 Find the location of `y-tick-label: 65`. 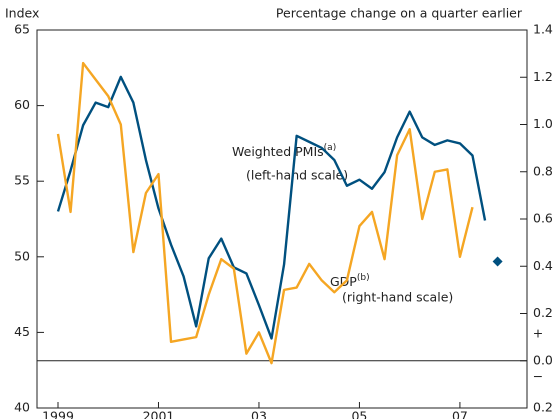

y-tick-label: 65 is located at coordinates (22, 29).